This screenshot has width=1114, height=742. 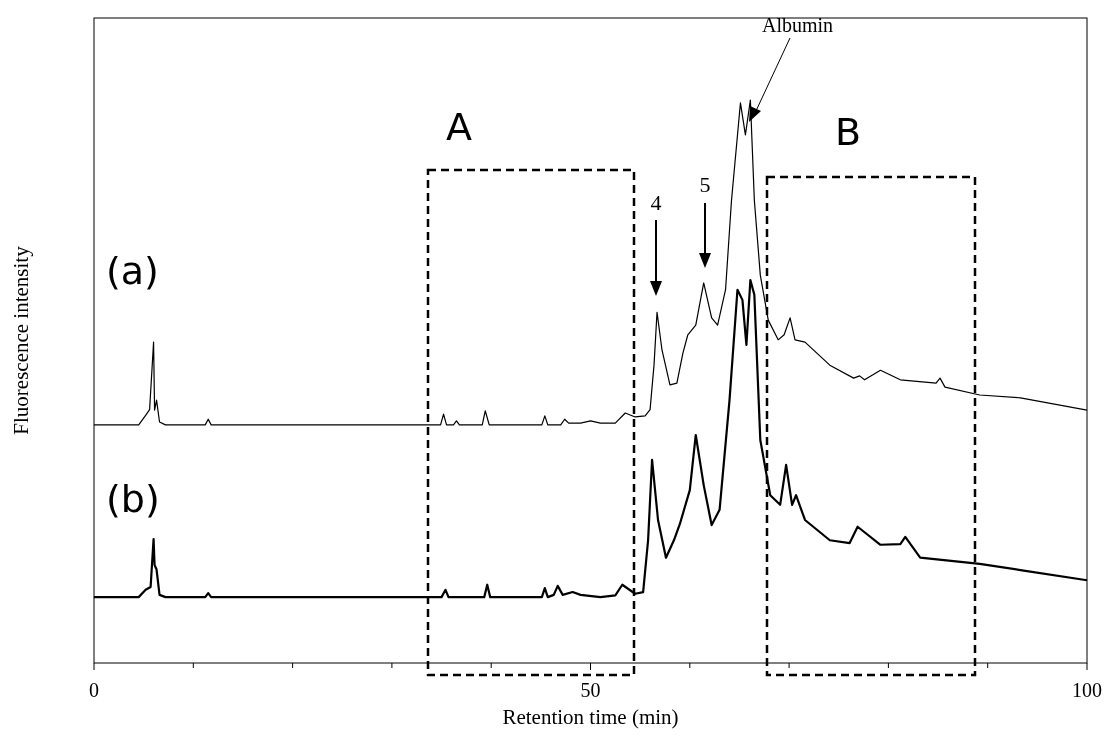 I want to click on x-axis-title: Retention time (min), so click(x=590, y=717).